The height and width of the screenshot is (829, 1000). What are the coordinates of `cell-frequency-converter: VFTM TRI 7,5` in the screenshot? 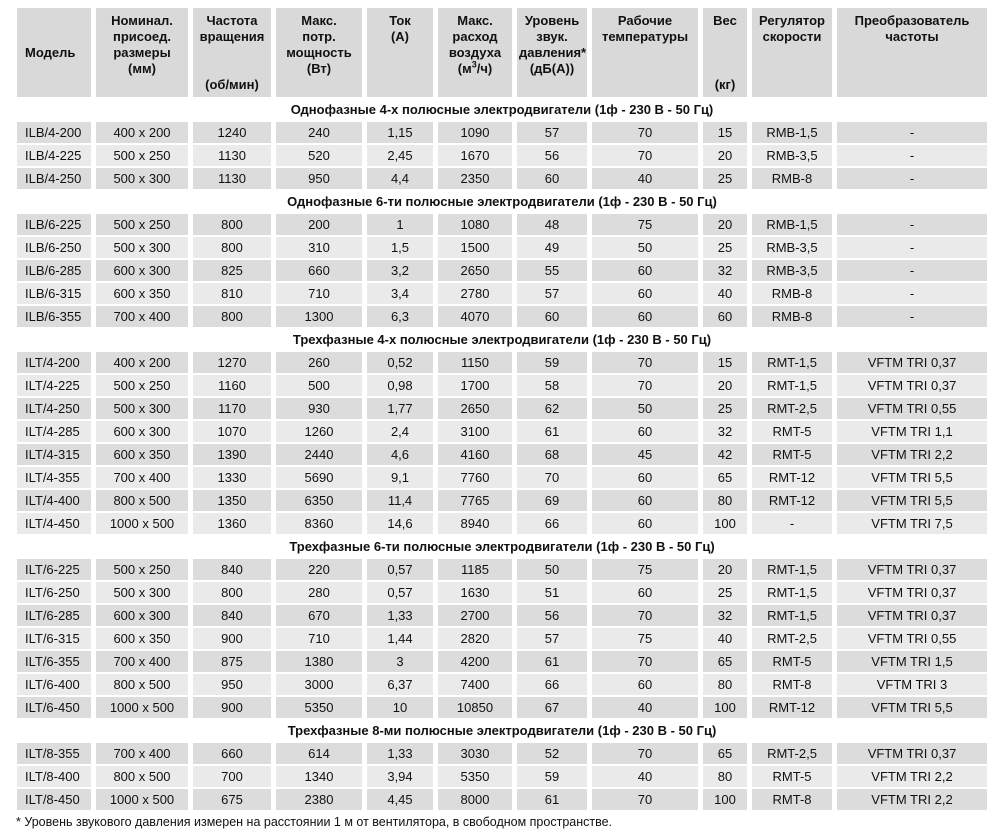 It's located at (912, 523).